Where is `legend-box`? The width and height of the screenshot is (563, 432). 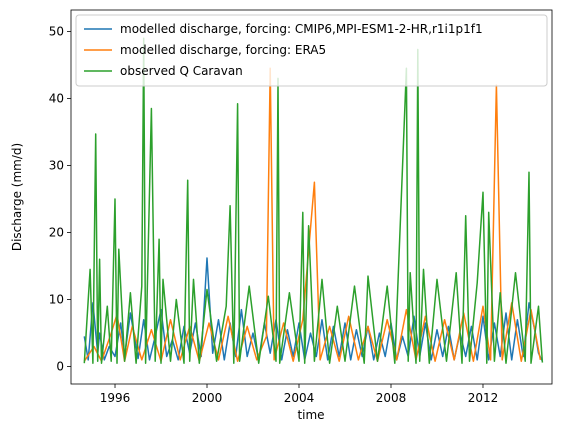 legend-box is located at coordinates (311, 50).